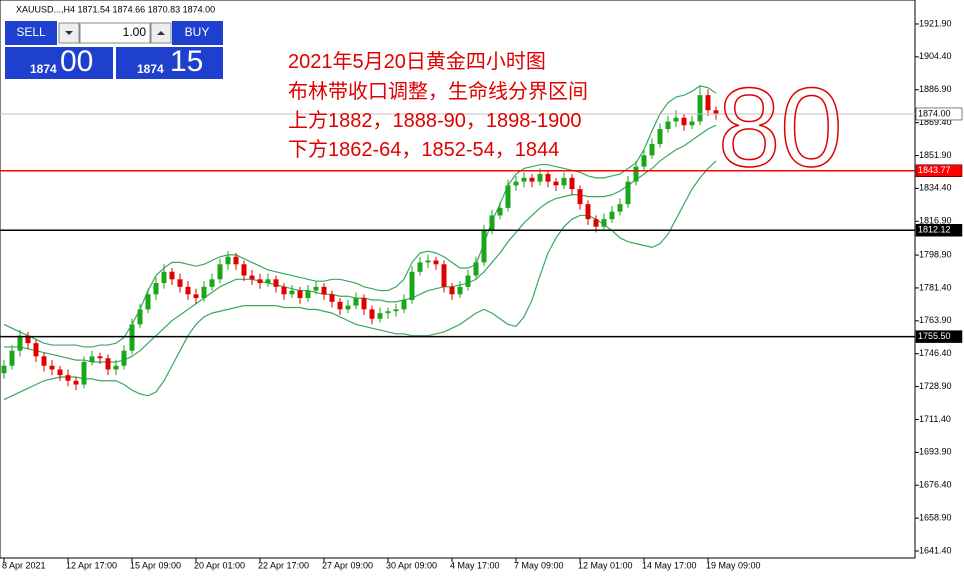  What do you see at coordinates (934, 113) in the screenshot?
I see `price-level-label: 1874.00` at bounding box center [934, 113].